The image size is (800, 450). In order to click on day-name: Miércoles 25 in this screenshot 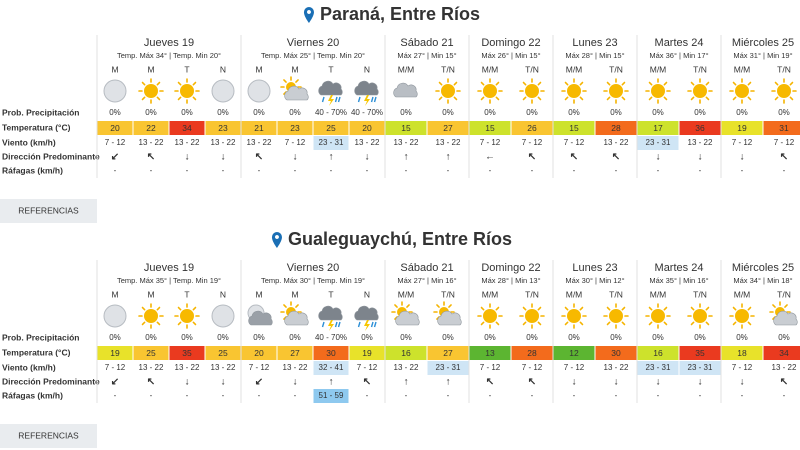, I will do `click(763, 268)`.